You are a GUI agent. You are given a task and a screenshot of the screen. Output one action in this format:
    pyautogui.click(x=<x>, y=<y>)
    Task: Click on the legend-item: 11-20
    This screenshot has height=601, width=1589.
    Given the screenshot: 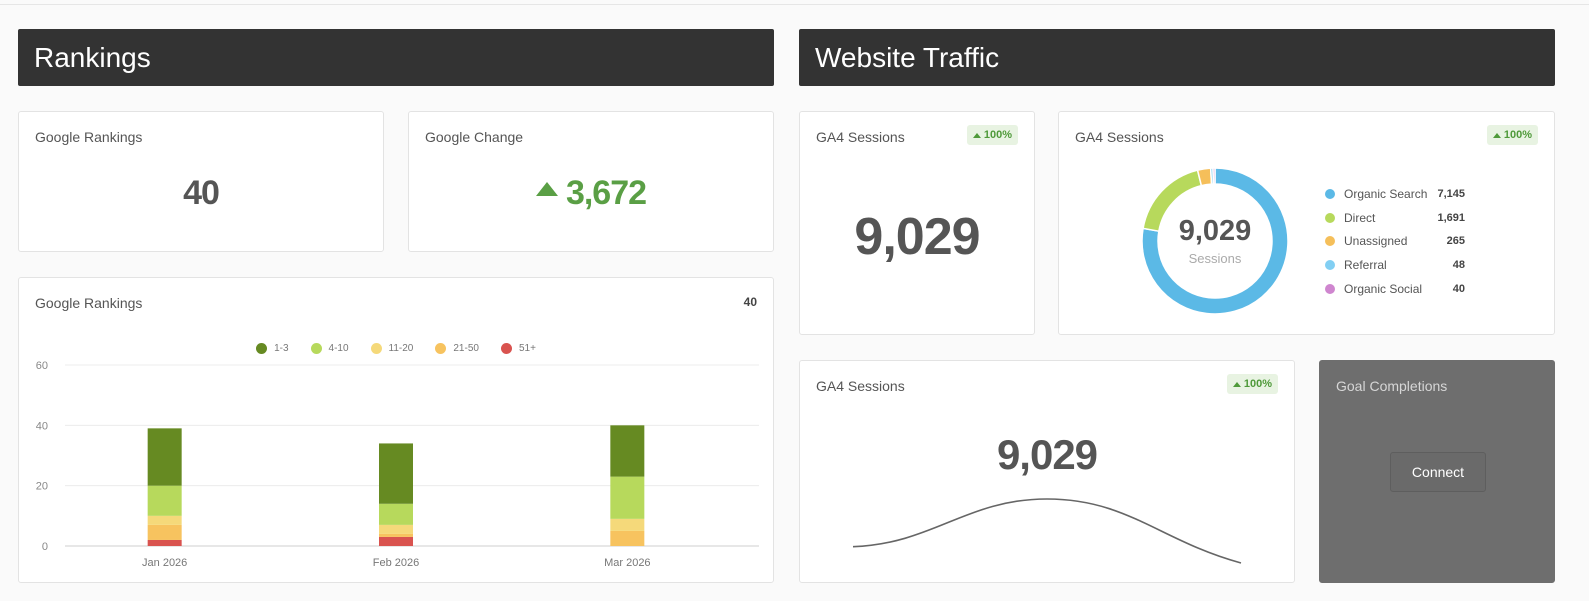 What is the action you would take?
    pyautogui.click(x=392, y=348)
    